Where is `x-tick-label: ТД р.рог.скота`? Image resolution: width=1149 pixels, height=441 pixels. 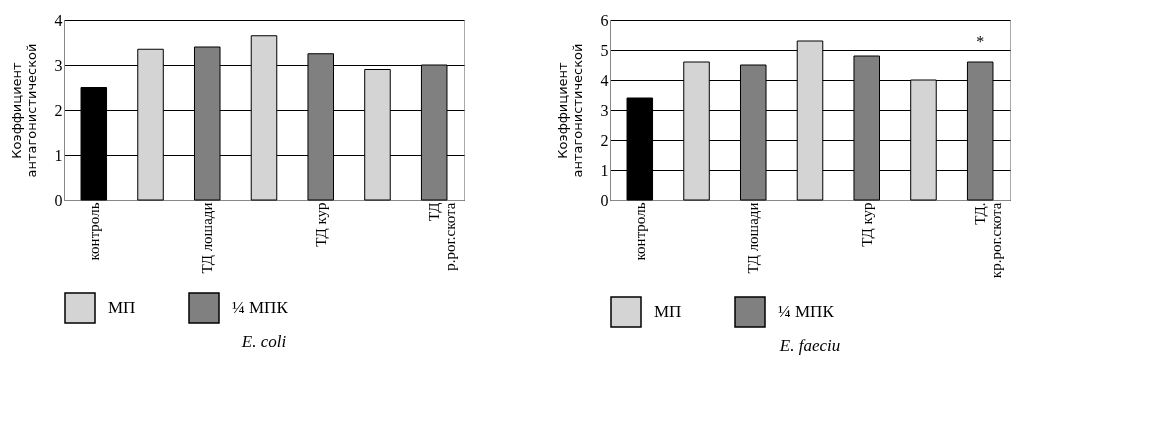
x-tick-label: ТД р.рог.скота is located at coordinates (442, 236).